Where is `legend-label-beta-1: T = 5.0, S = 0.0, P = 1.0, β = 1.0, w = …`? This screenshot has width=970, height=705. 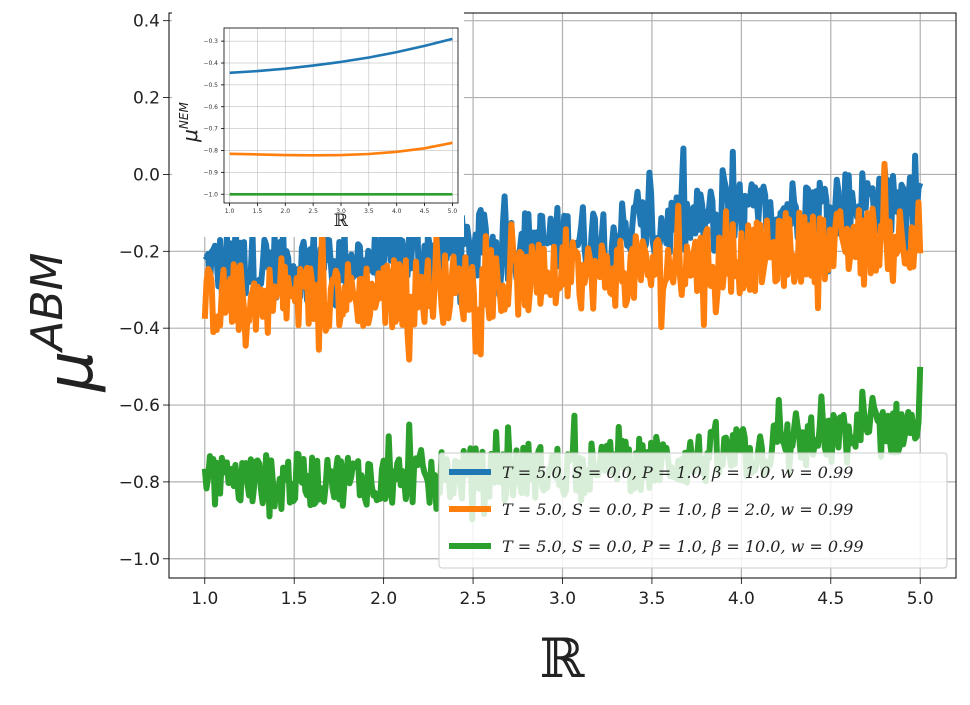 legend-label-beta-1: T = 5.0, S = 0.0, P = 1.0, β = 1.0, w = … is located at coordinates (677, 472).